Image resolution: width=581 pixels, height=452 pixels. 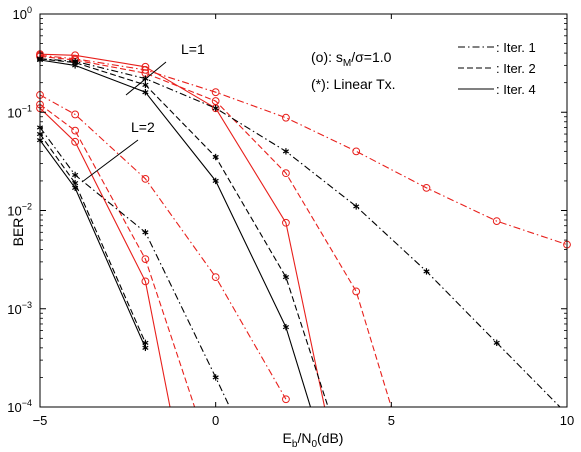 I want to click on y-axis-label: BER, so click(x=18, y=232).